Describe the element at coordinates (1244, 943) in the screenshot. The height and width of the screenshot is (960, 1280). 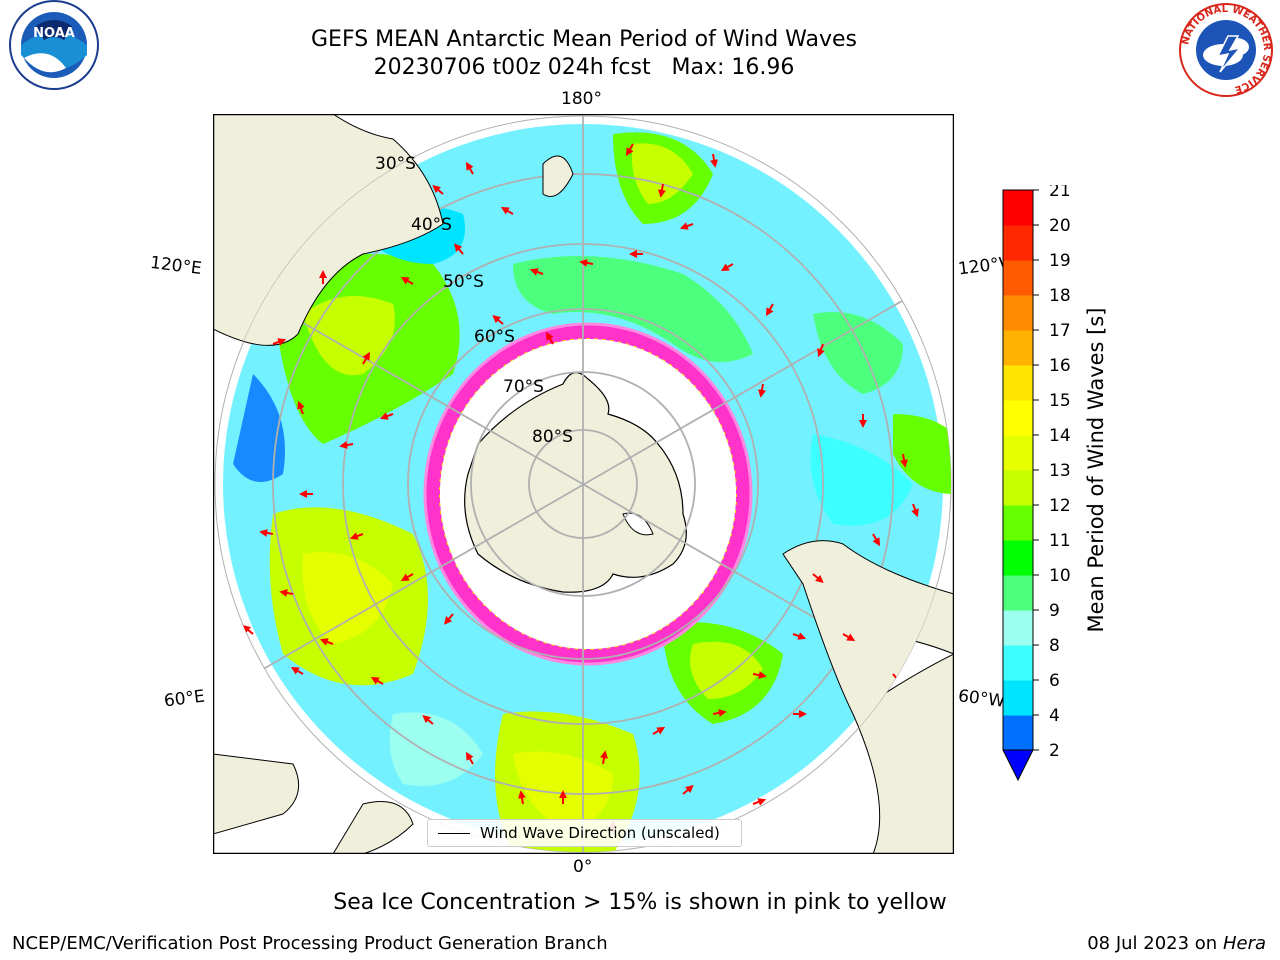
I see `host-name: Hera` at that location.